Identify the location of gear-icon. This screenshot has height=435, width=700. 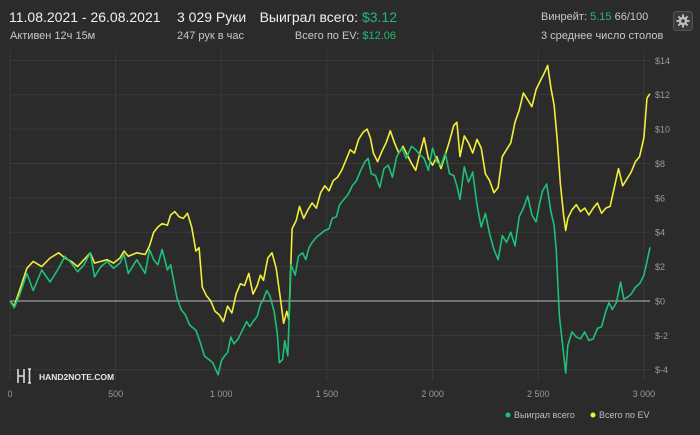
(683, 21).